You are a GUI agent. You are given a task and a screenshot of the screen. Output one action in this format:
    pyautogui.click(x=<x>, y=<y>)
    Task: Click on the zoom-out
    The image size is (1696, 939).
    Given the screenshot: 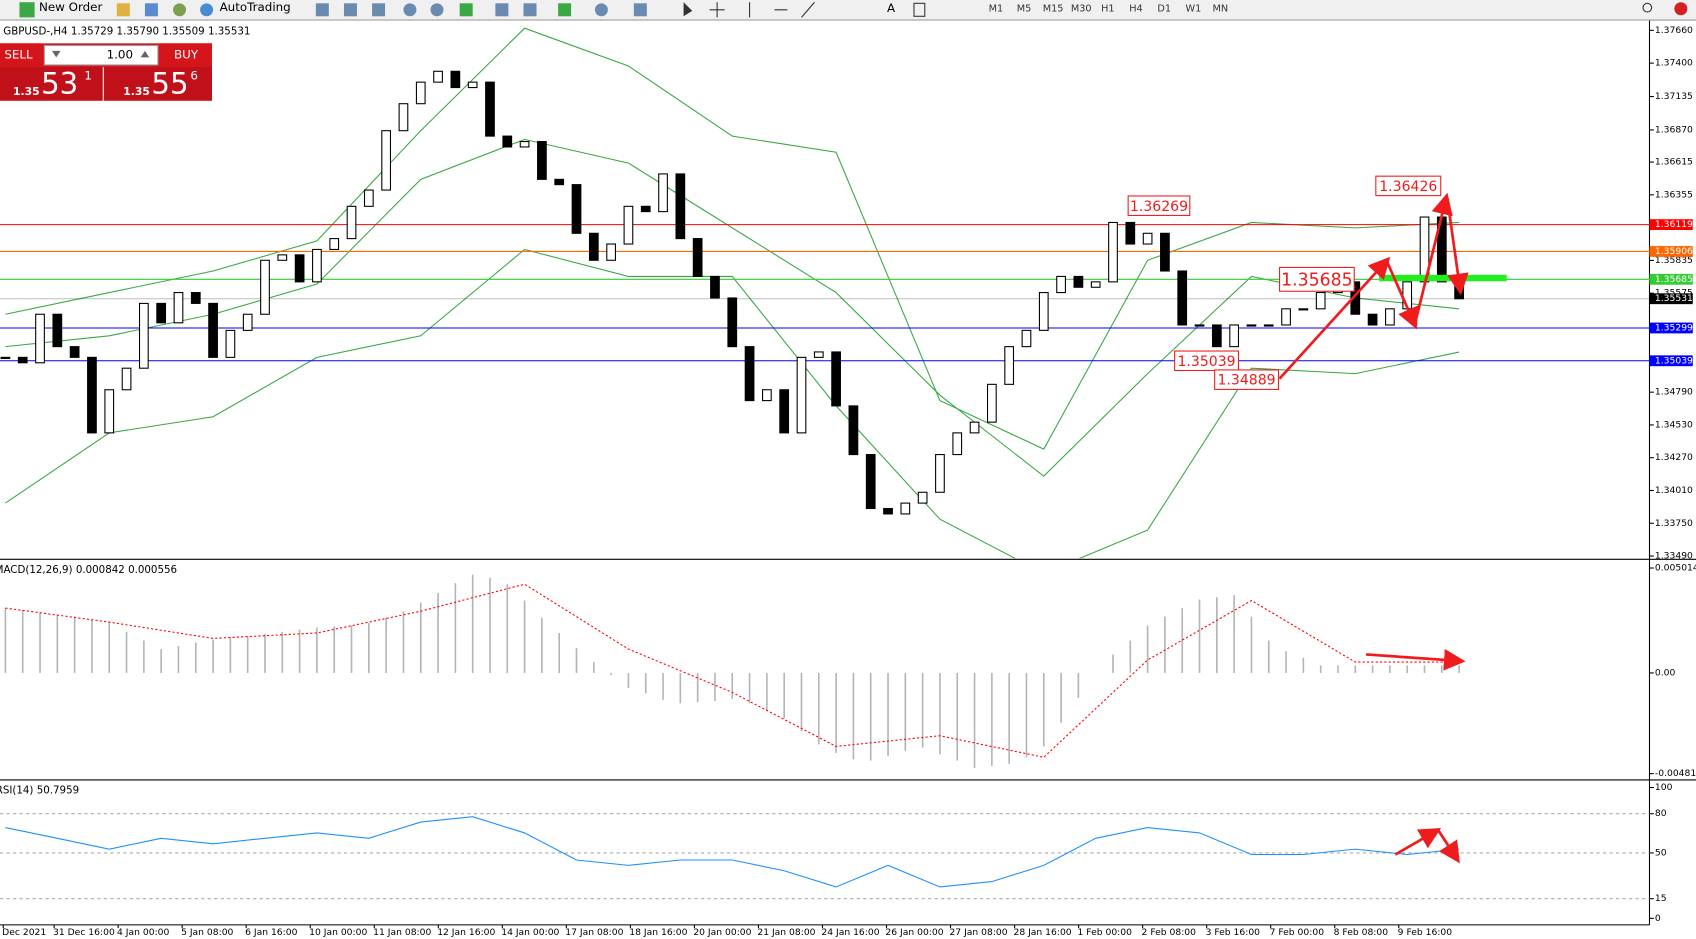 What is the action you would take?
    pyautogui.click(x=437, y=10)
    